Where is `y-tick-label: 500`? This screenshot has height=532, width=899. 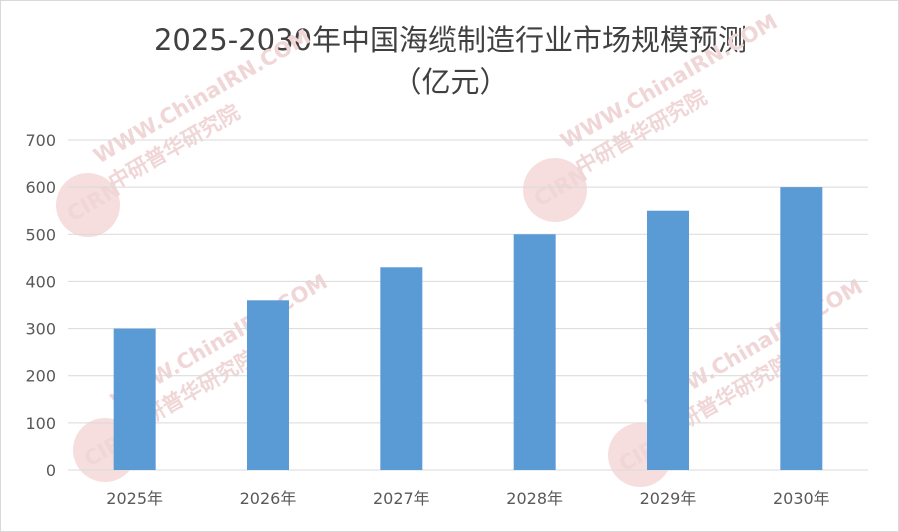
y-tick-label: 500 is located at coordinates (40, 234).